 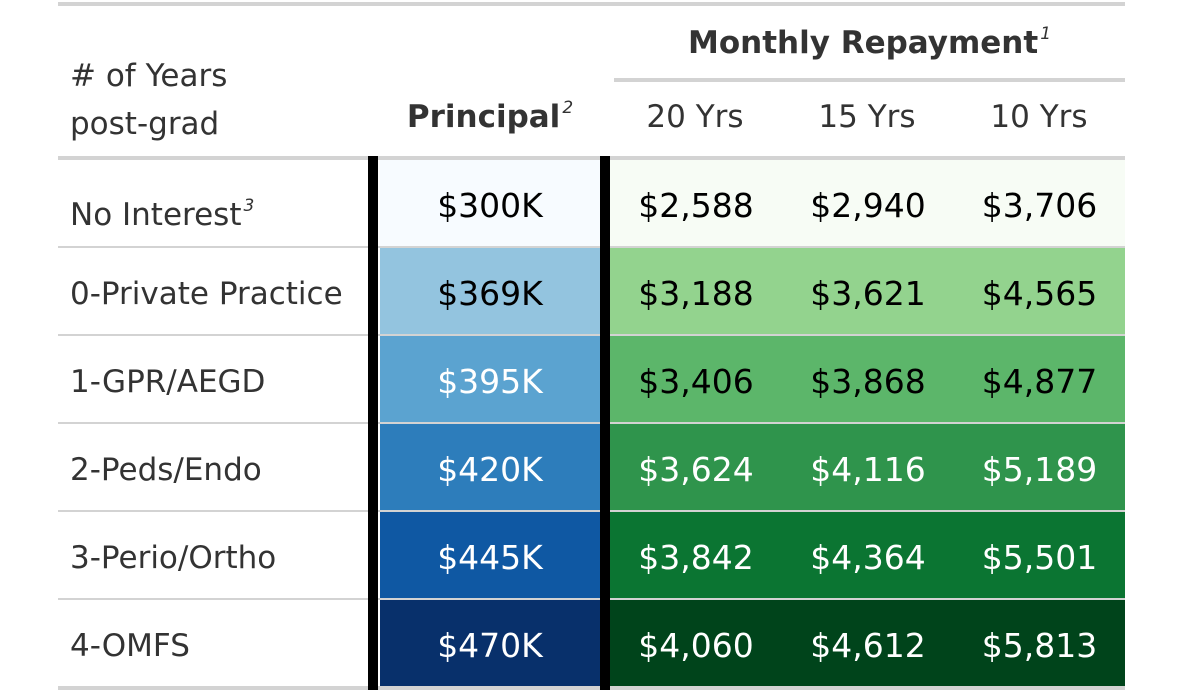 What do you see at coordinates (696, 203) in the screenshot?
I see `repay-20yr-cell: $2,588` at bounding box center [696, 203].